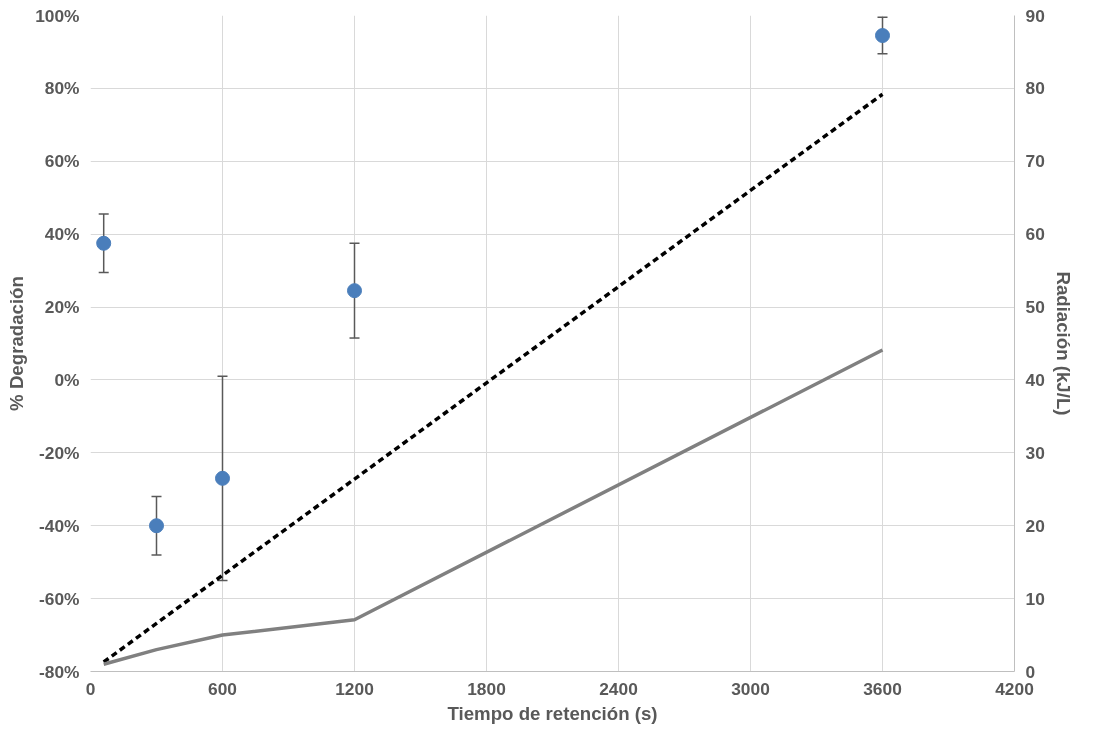 The width and height of the screenshot is (1104, 751). Describe the element at coordinates (62, 161) in the screenshot. I see `y-tick-label: 60%` at that location.